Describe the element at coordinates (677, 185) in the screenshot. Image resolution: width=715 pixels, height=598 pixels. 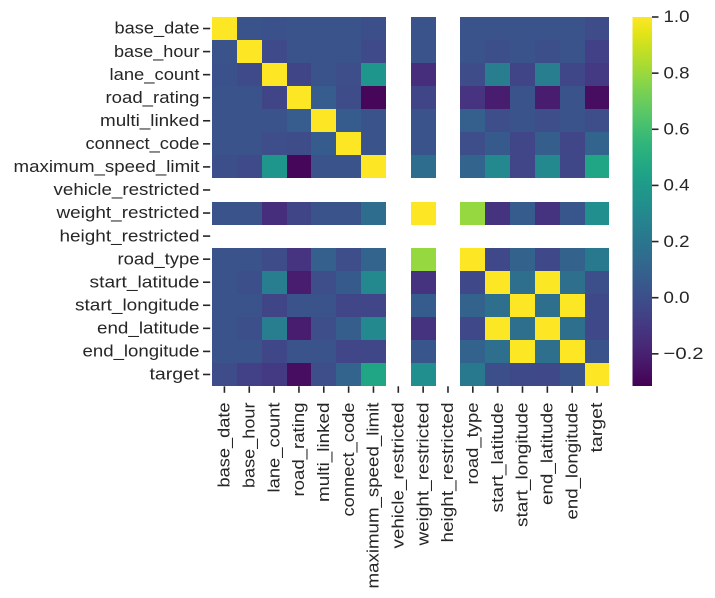
I see `svg-text: 0.4` at that location.